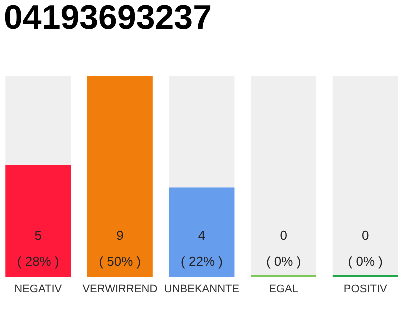  What do you see at coordinates (366, 290) in the screenshot?
I see `x-tick-label: POSITIV` at bounding box center [366, 290].